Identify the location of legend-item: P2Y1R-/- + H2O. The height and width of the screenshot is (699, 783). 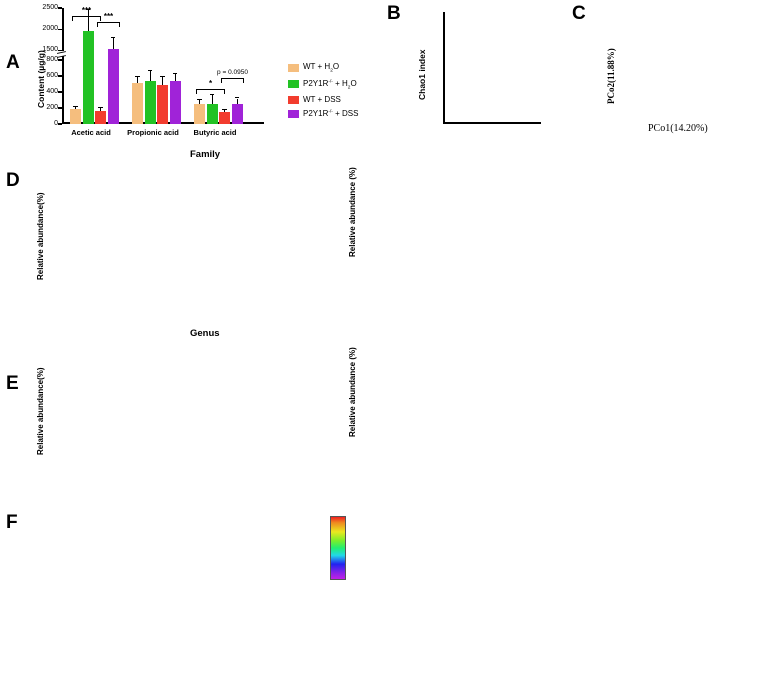
(323, 84).